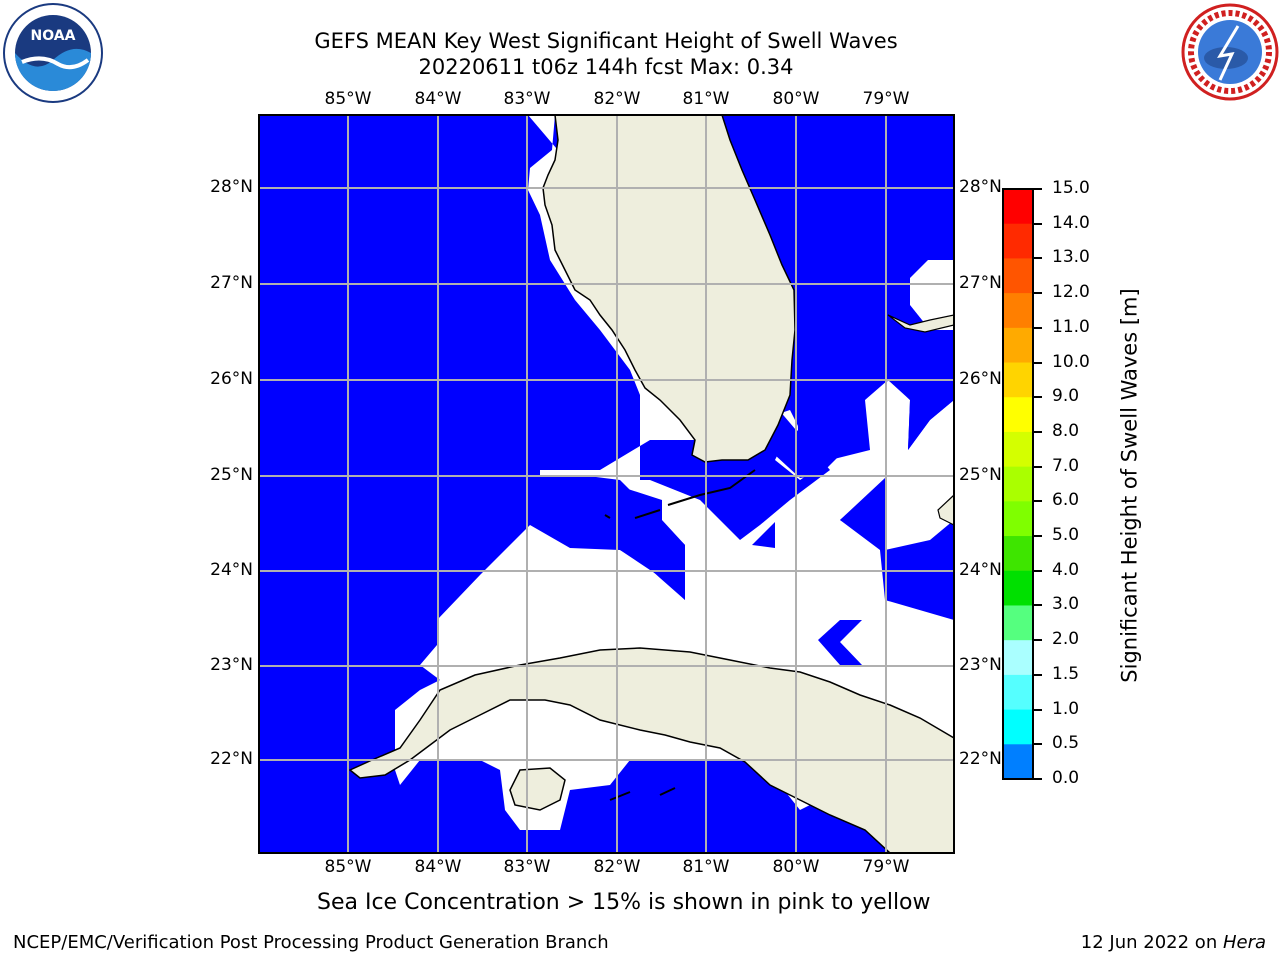 The image size is (1280, 960). Describe the element at coordinates (231, 475) in the screenshot. I see `lat-label-left: 25°N` at that location.